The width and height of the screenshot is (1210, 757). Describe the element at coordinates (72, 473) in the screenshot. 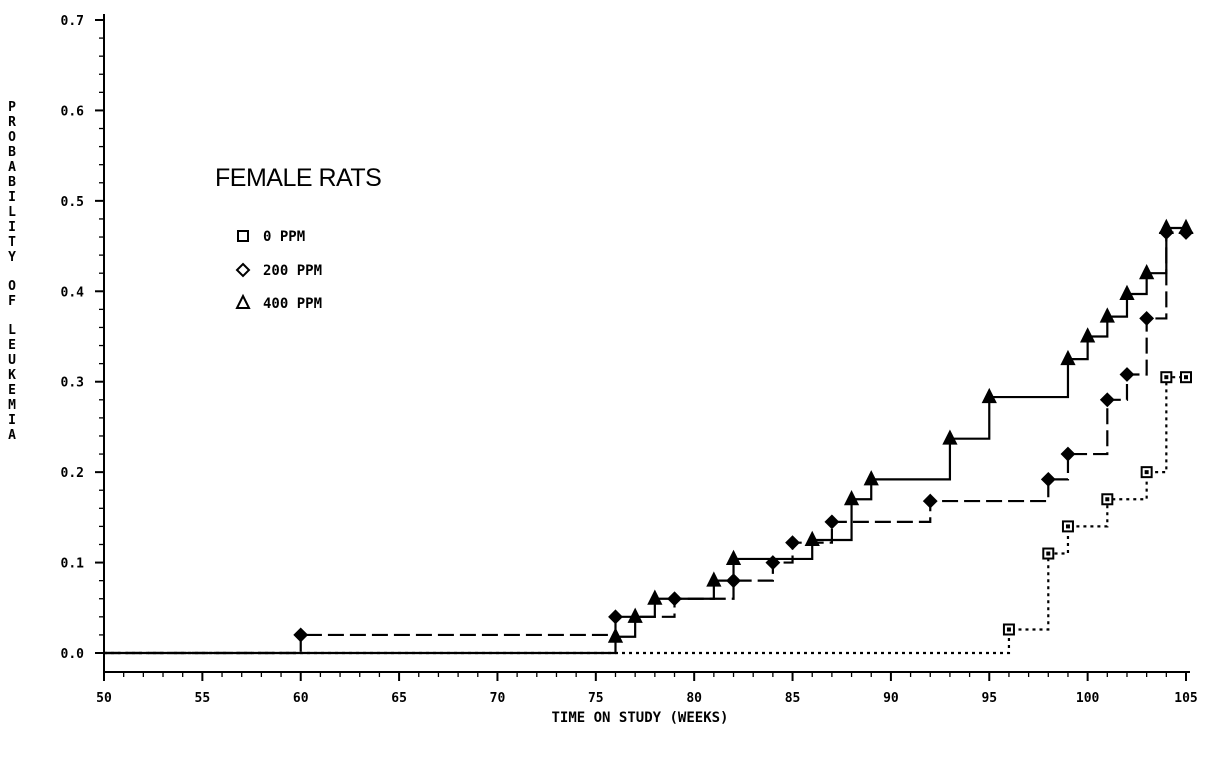

I see `y-tick-label: 0.2` at that location.